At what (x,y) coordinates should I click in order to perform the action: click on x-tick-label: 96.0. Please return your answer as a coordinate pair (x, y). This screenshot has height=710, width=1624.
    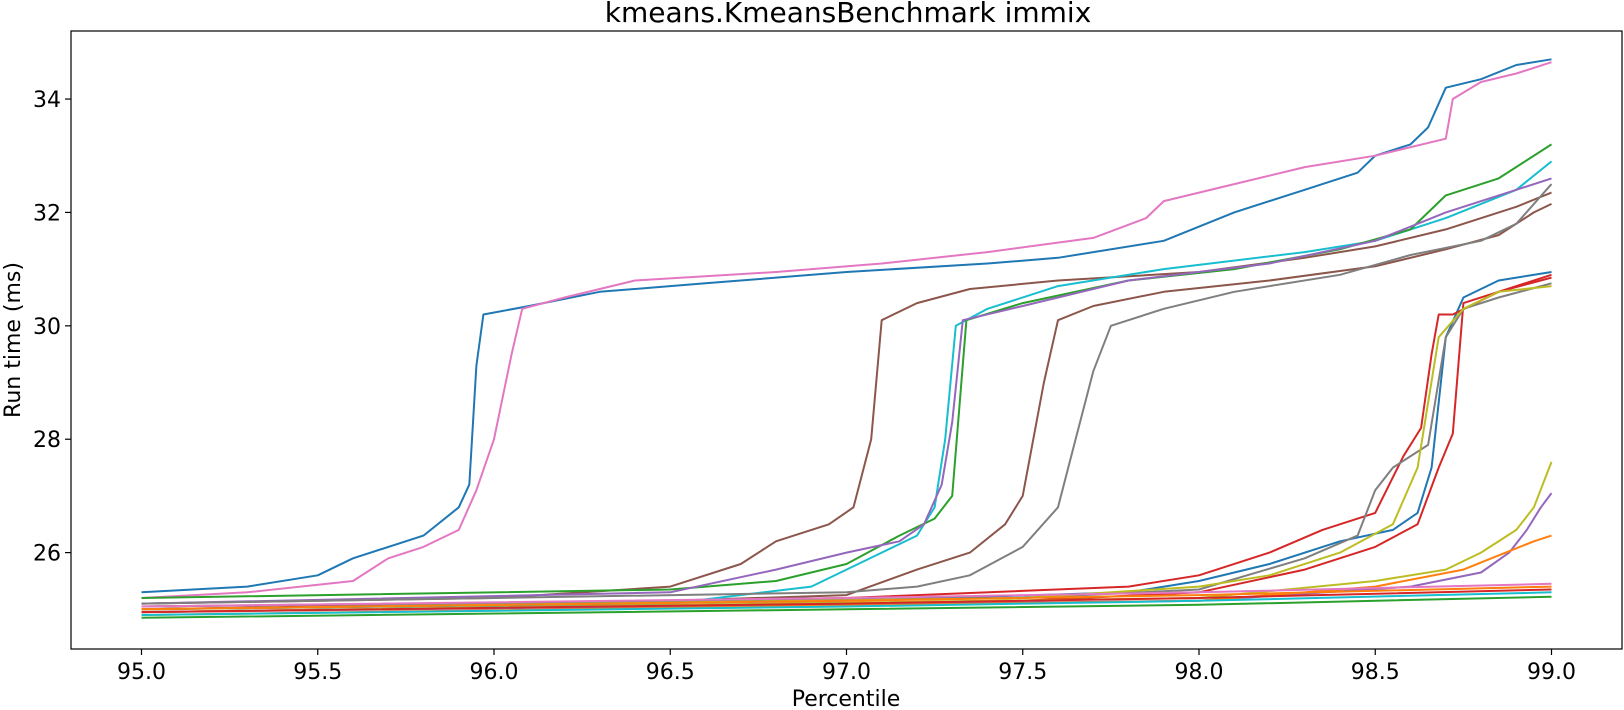
    Looking at the image, I should click on (494, 672).